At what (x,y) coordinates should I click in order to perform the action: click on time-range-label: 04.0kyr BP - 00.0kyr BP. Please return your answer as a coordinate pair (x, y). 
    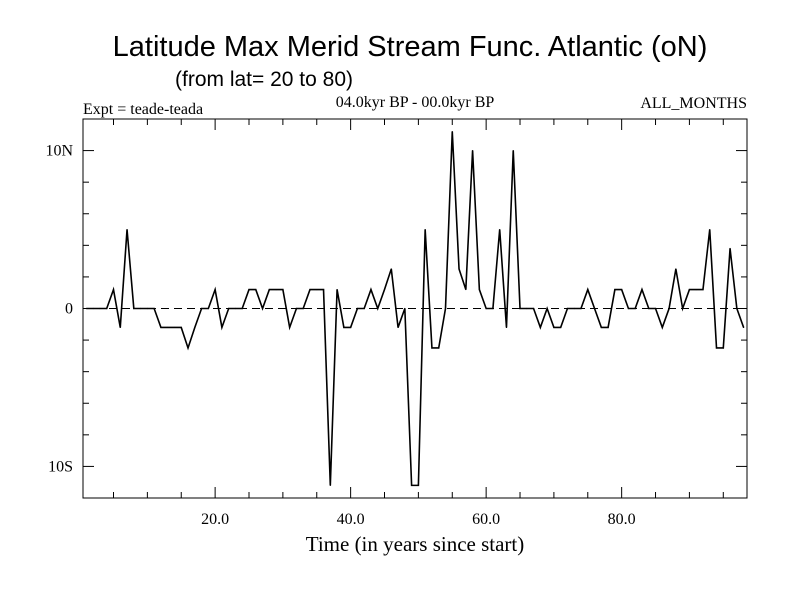
    Looking at the image, I should click on (415, 102).